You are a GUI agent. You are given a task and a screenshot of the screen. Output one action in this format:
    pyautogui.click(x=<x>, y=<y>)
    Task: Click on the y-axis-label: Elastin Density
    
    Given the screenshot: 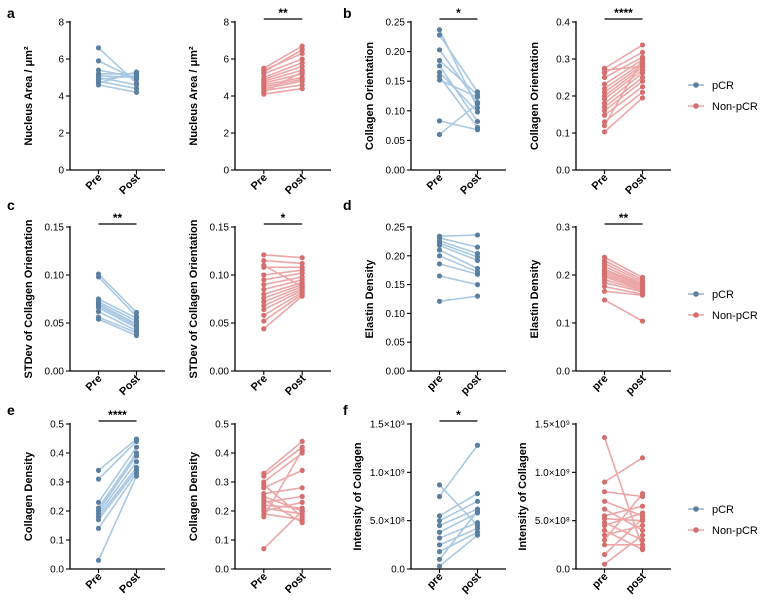 What is the action you would take?
    pyautogui.click(x=370, y=299)
    